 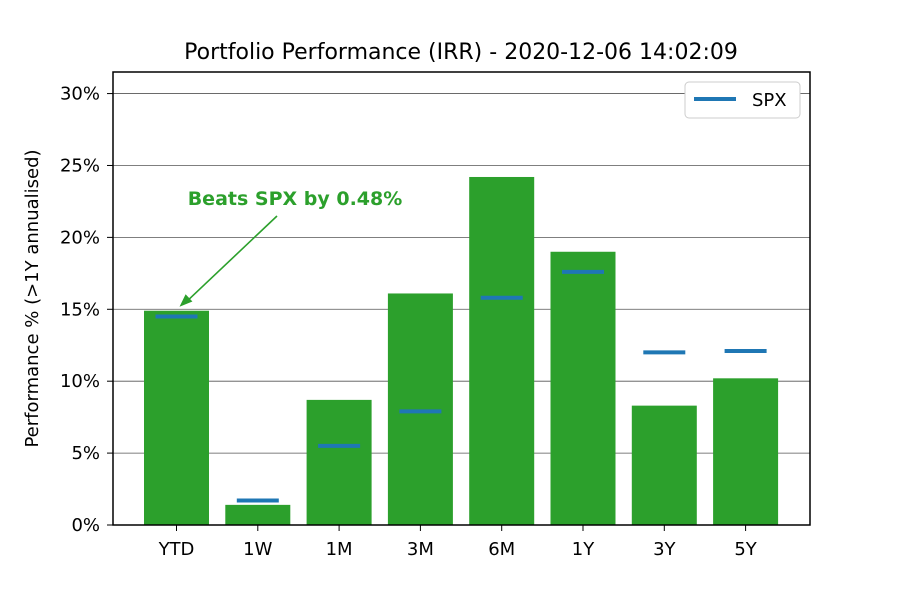 I want to click on y-tick-label: 25%, so click(x=80, y=165).